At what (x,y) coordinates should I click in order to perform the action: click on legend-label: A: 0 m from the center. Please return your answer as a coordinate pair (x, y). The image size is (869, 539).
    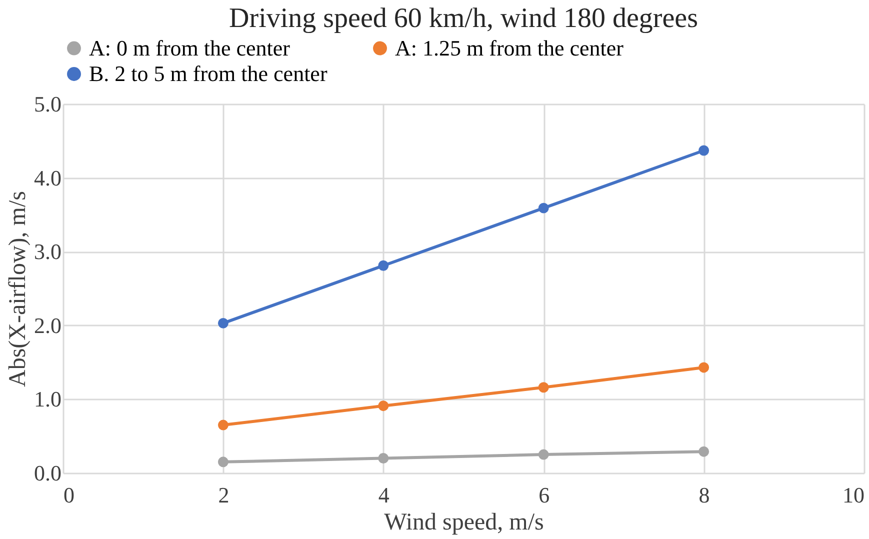
    Looking at the image, I should click on (190, 47).